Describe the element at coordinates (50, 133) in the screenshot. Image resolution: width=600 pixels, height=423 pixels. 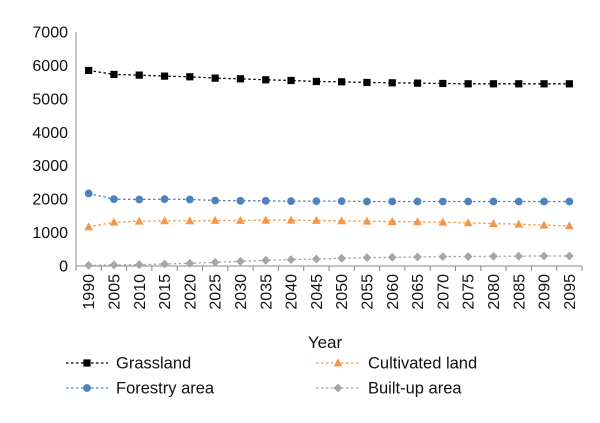
I see `y-tick-label: 4000` at that location.